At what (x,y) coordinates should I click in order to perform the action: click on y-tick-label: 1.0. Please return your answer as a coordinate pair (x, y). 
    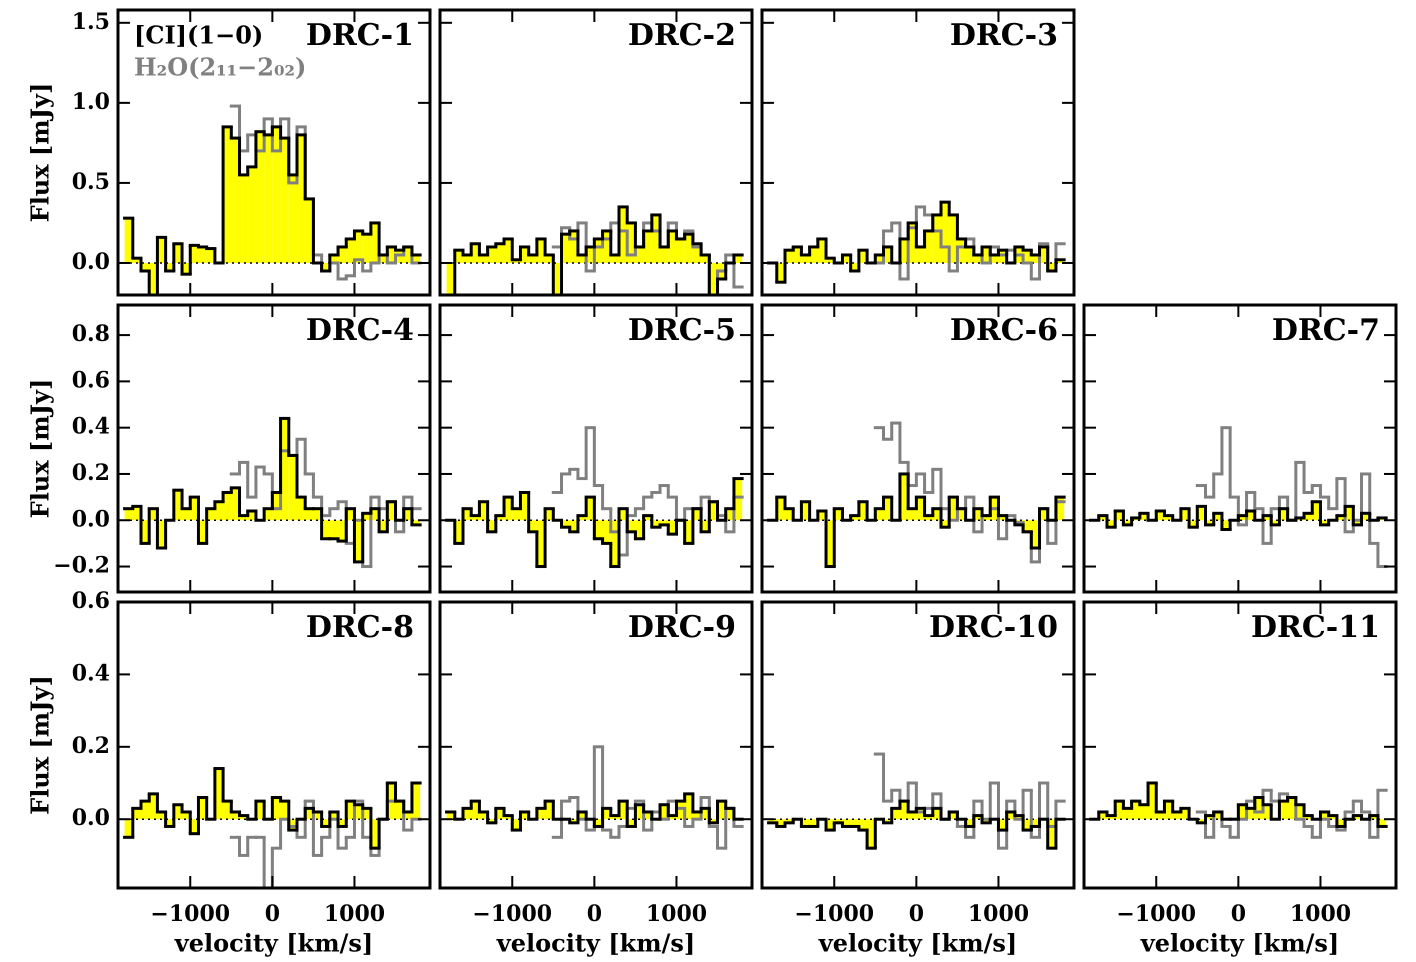
    Looking at the image, I should click on (91, 102).